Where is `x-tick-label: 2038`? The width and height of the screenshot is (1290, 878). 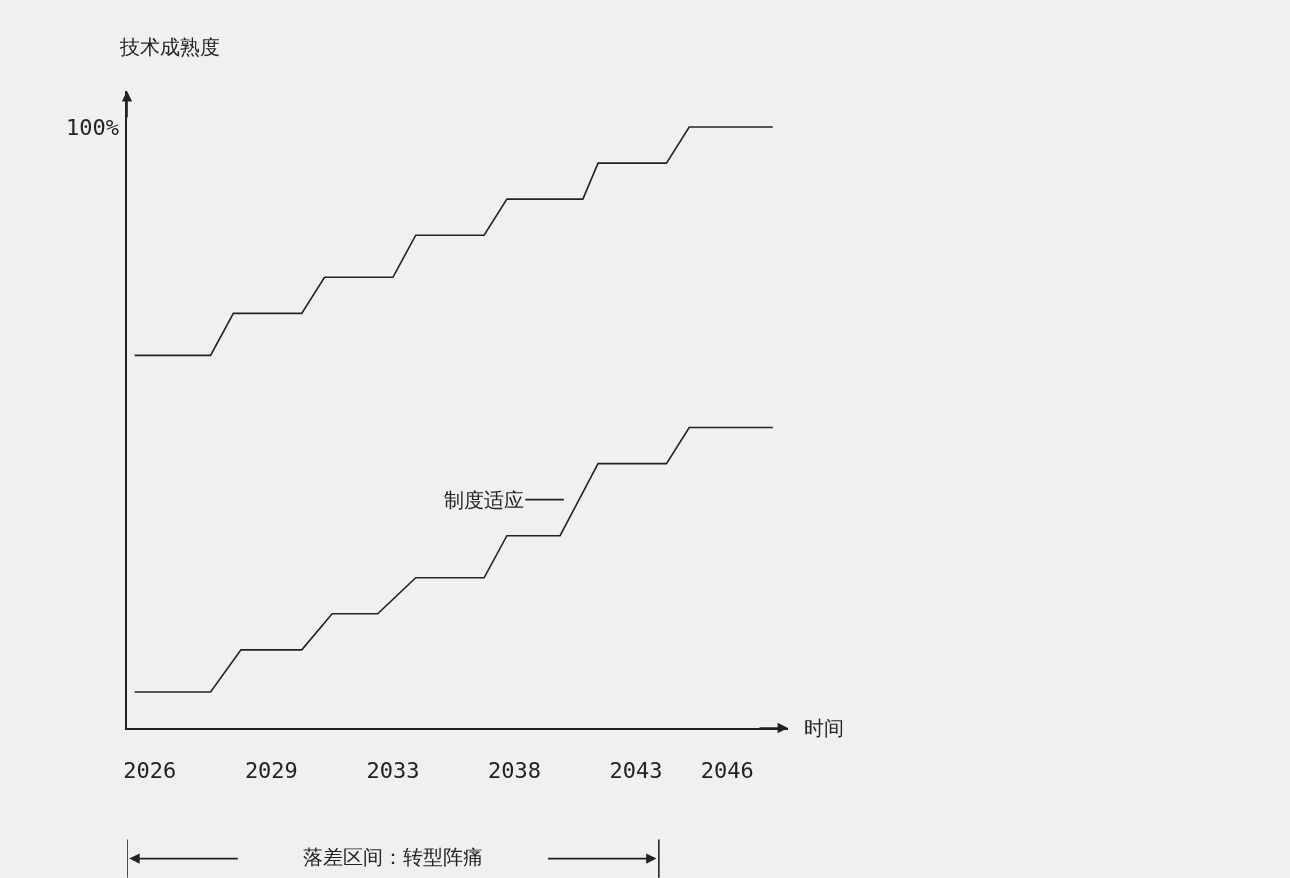
x-tick-label: 2038 is located at coordinates (514, 771).